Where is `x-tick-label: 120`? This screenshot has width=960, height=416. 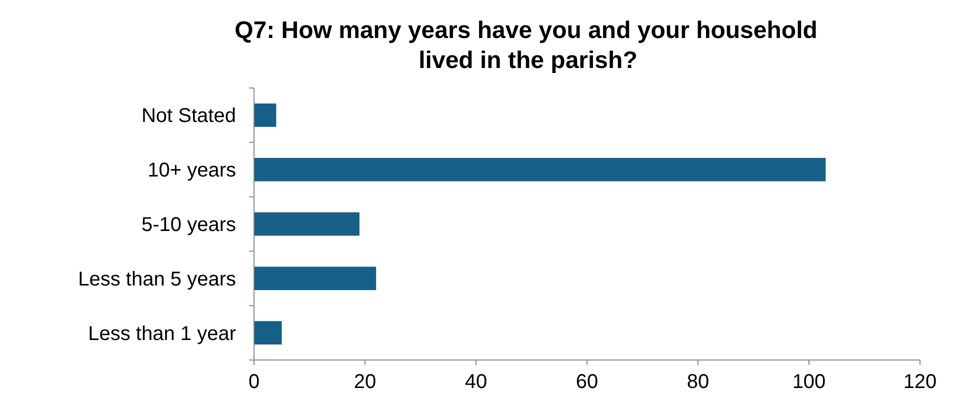
x-tick-label: 120 is located at coordinates (920, 382).